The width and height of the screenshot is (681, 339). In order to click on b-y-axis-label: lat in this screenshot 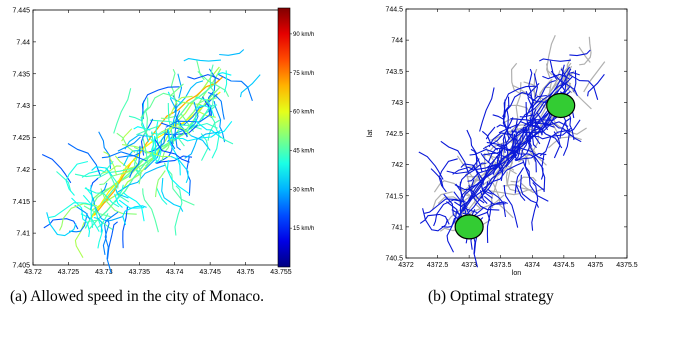, I will do `click(370, 133)`.